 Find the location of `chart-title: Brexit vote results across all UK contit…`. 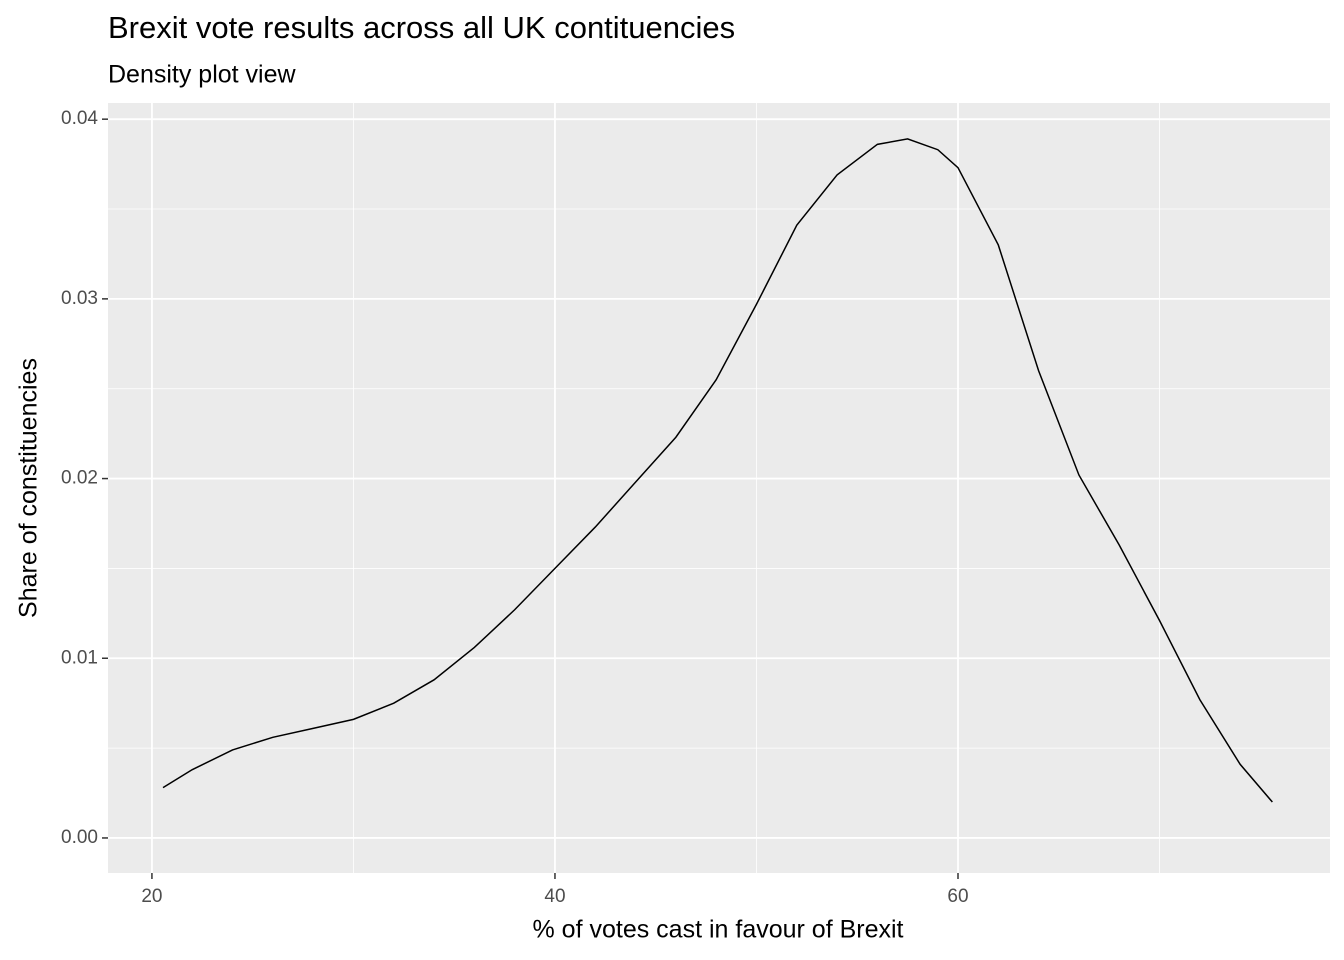

chart-title: Brexit vote results across all UK contit… is located at coordinates (421, 27).